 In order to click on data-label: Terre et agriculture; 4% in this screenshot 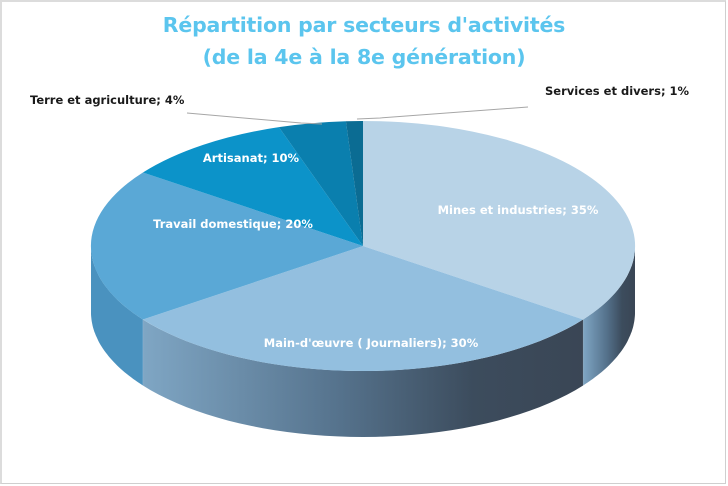, I will do `click(107, 100)`.